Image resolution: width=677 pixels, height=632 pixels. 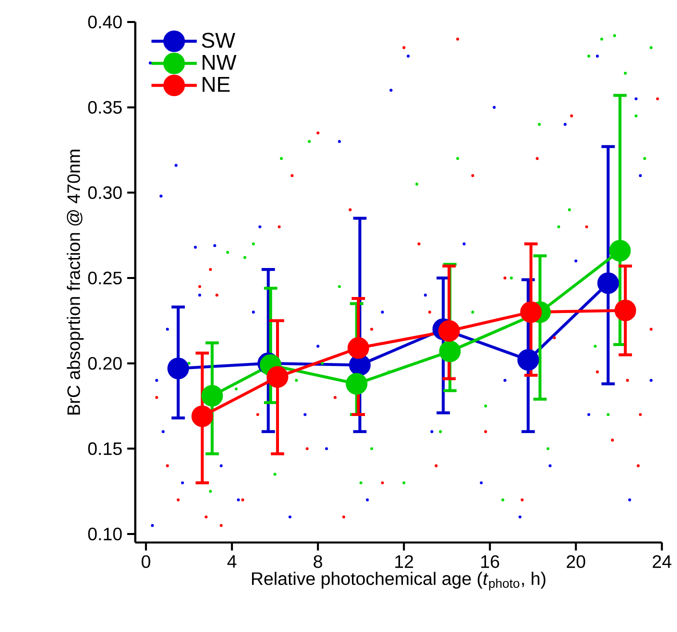 What do you see at coordinates (105, 22) in the screenshot?
I see `y-tick-label: 0.40` at bounding box center [105, 22].